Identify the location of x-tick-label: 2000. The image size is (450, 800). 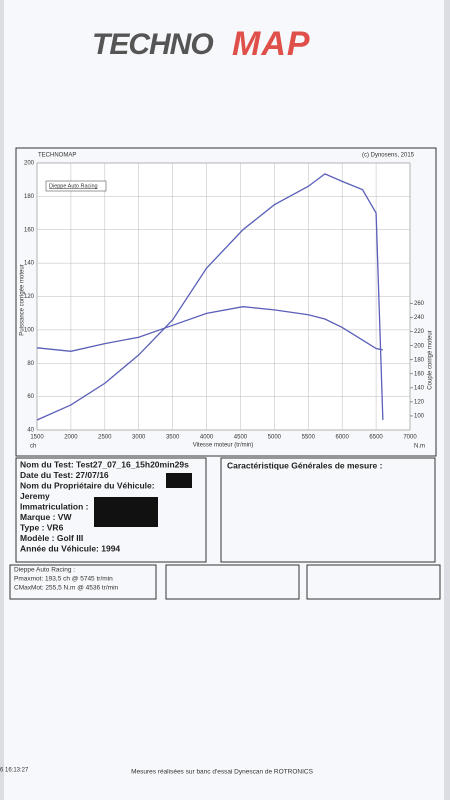
(71, 438).